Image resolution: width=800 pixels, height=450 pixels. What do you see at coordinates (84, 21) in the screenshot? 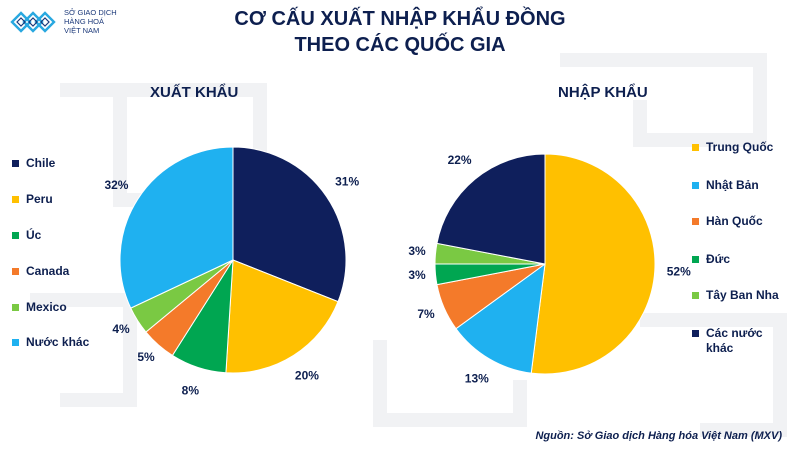
I see `logo-line: HÀNG HOÁ` at bounding box center [84, 21].